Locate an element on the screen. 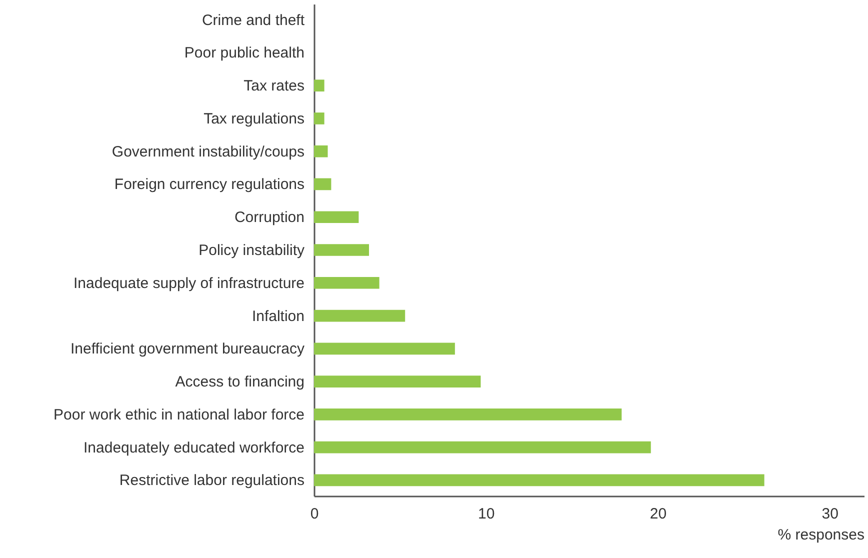 The width and height of the screenshot is (868, 558). y-tick-label: Policy instability is located at coordinates (251, 250).